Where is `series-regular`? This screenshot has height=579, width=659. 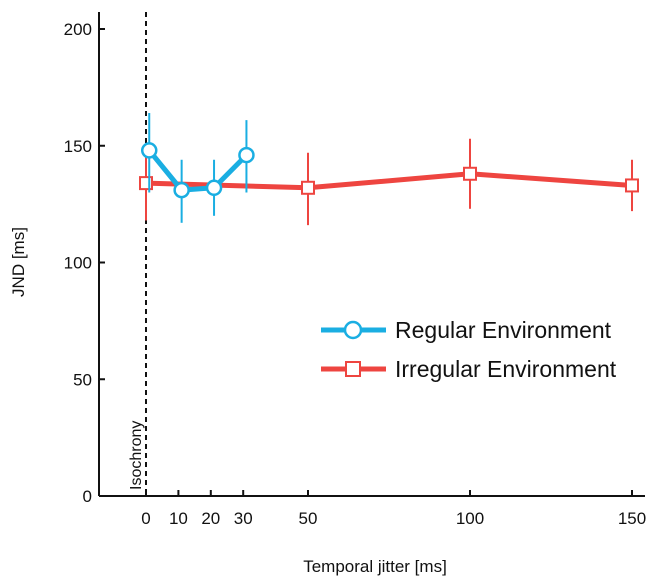
series-regular is located at coordinates (197, 168).